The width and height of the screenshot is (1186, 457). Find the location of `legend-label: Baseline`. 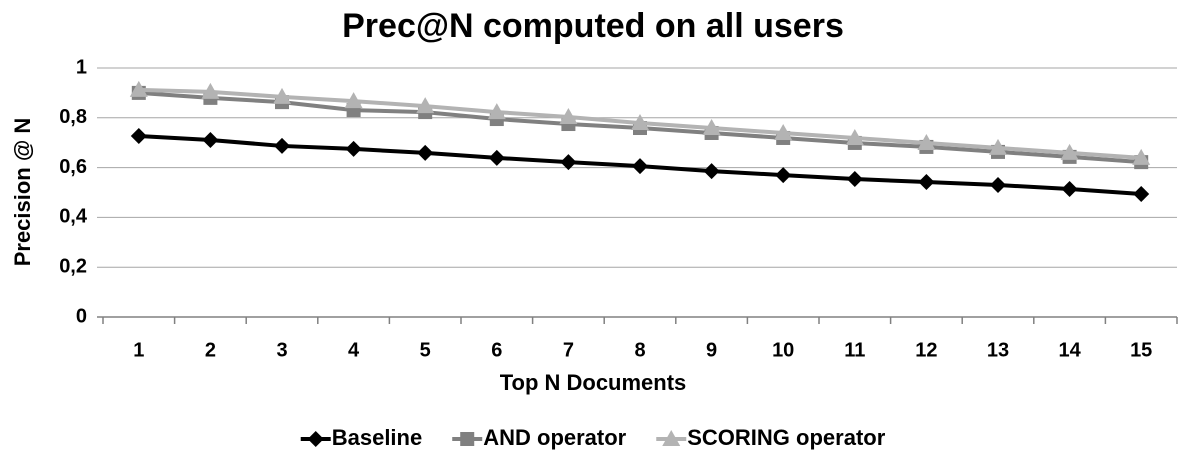

legend-label: Baseline is located at coordinates (377, 437).